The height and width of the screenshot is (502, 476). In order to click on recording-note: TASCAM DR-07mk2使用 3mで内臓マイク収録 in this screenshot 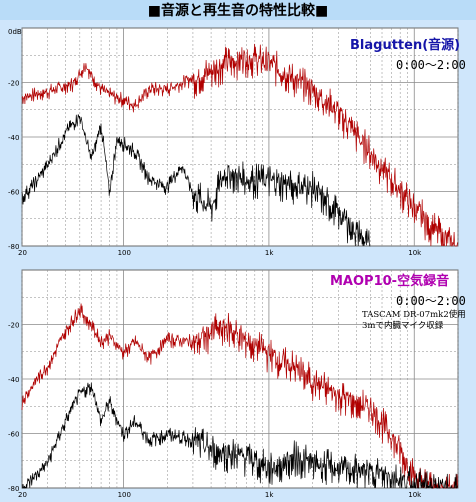, I will do `click(414, 321)`.